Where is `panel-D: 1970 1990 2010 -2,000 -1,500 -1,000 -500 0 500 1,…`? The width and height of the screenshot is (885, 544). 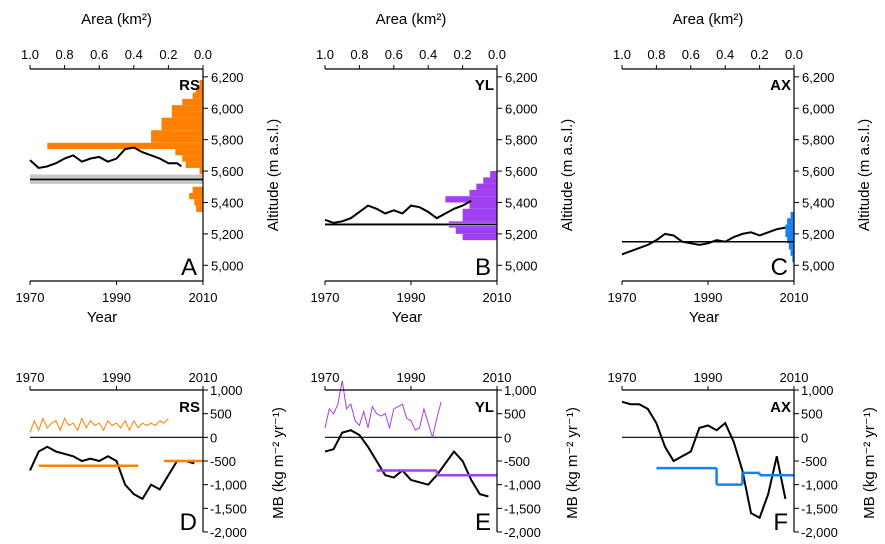
panel-D: 1970 1990 2010 -2,000 -1,500 -1,000 -500 0 500 1,… is located at coordinates (151, 455).